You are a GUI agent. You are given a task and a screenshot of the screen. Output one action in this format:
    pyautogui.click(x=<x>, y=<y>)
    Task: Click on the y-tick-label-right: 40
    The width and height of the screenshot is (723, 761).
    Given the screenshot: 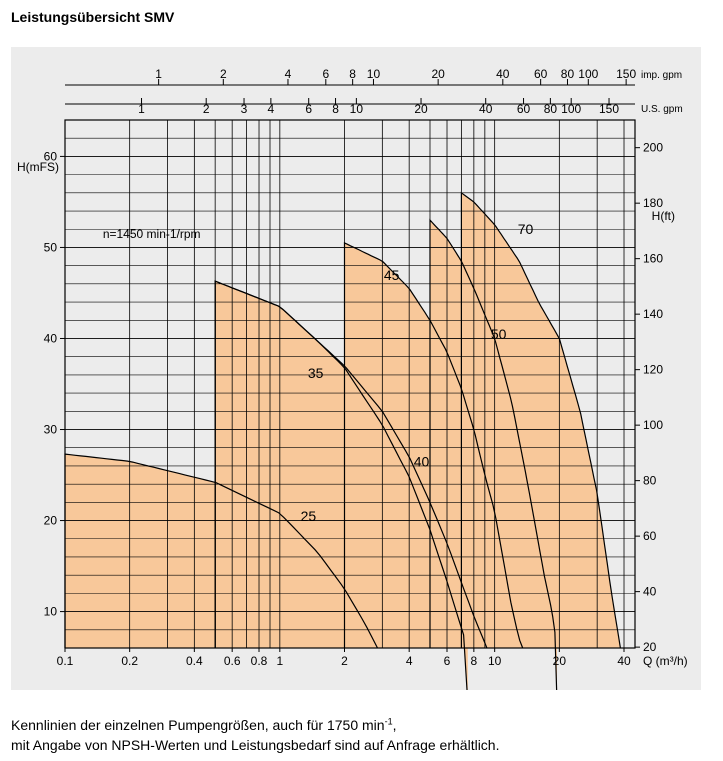 What is the action you would take?
    pyautogui.click(x=650, y=592)
    